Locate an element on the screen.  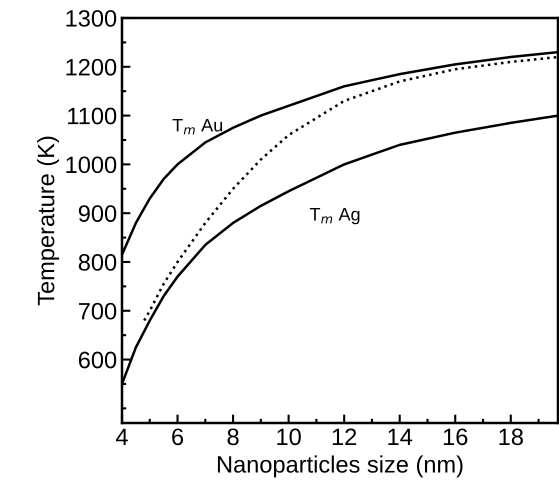
x-tick-label: 6 is located at coordinates (178, 437).